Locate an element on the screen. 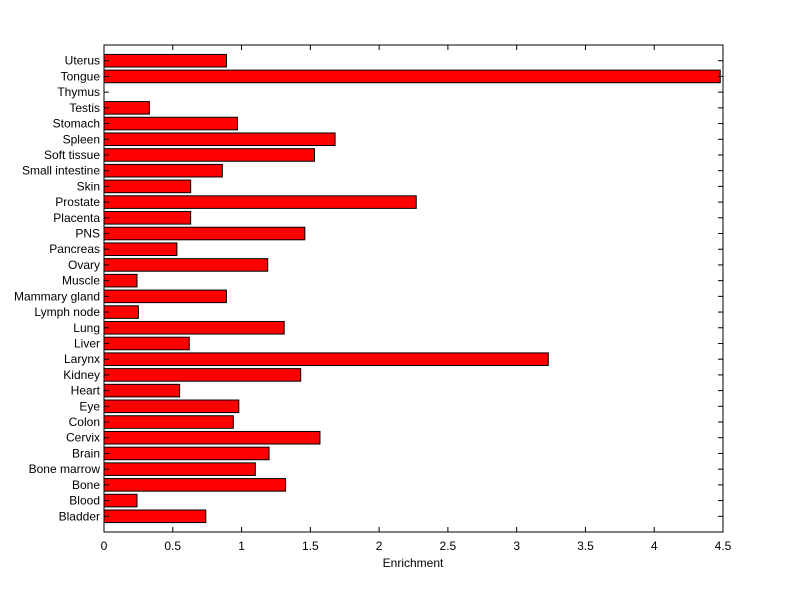 The image size is (800, 599). y-tick-label: Stomach is located at coordinates (76, 124).